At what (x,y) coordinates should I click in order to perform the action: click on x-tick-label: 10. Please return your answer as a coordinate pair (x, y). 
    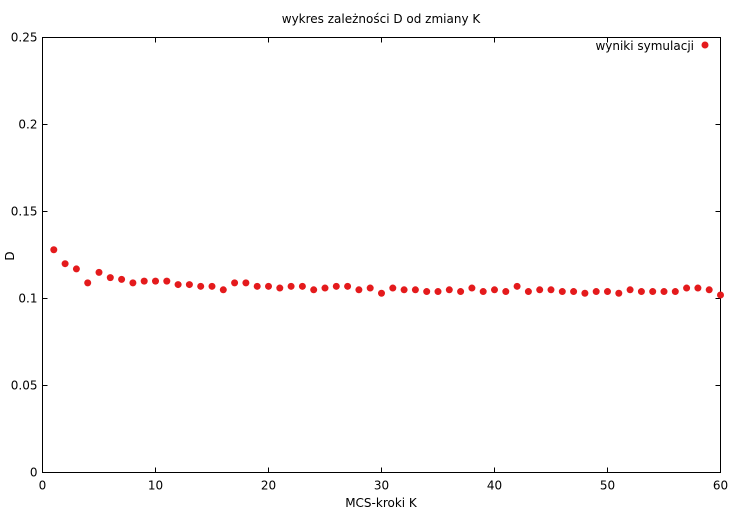
    Looking at the image, I should click on (155, 486).